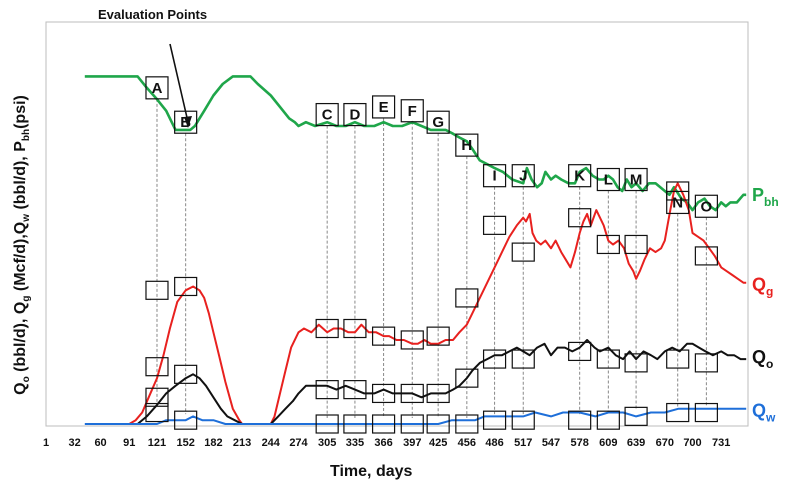  What do you see at coordinates (180, 85) in the screenshot?
I see `title-arrow` at bounding box center [180, 85].